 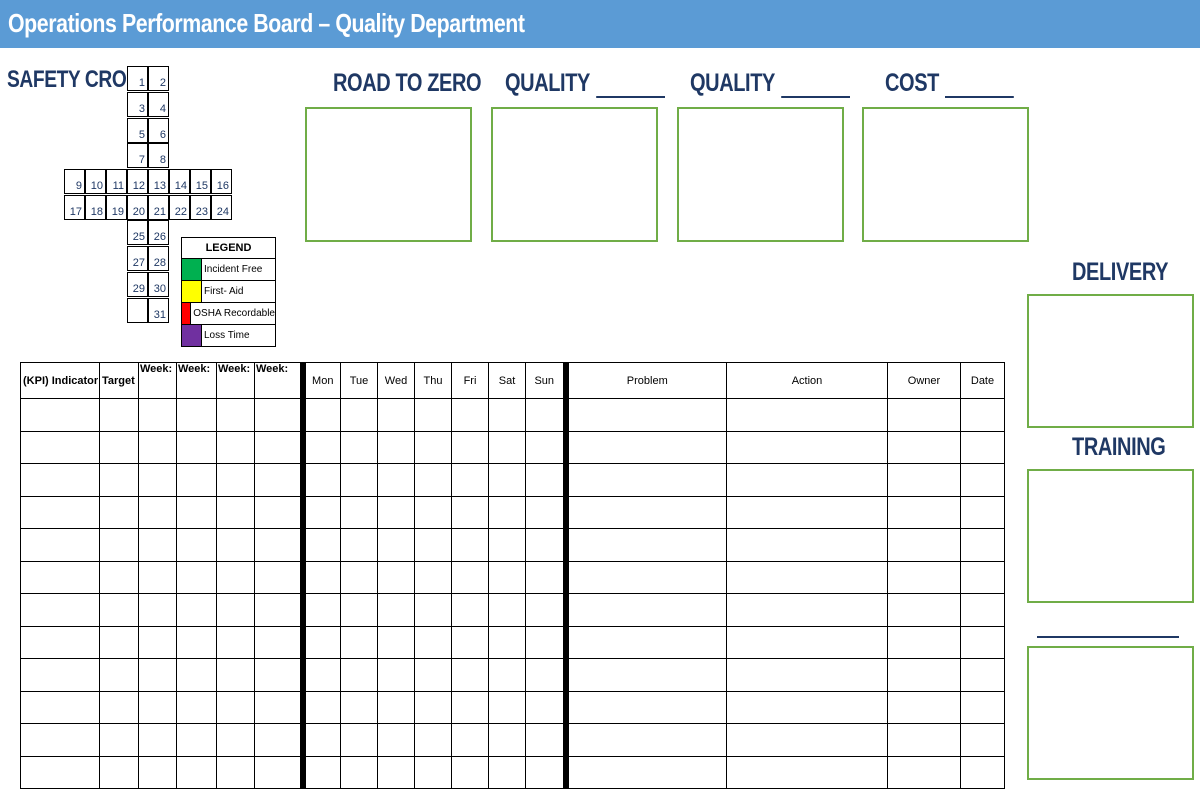 What do you see at coordinates (470, 380) in the screenshot?
I see `col-fri: Fri` at bounding box center [470, 380].